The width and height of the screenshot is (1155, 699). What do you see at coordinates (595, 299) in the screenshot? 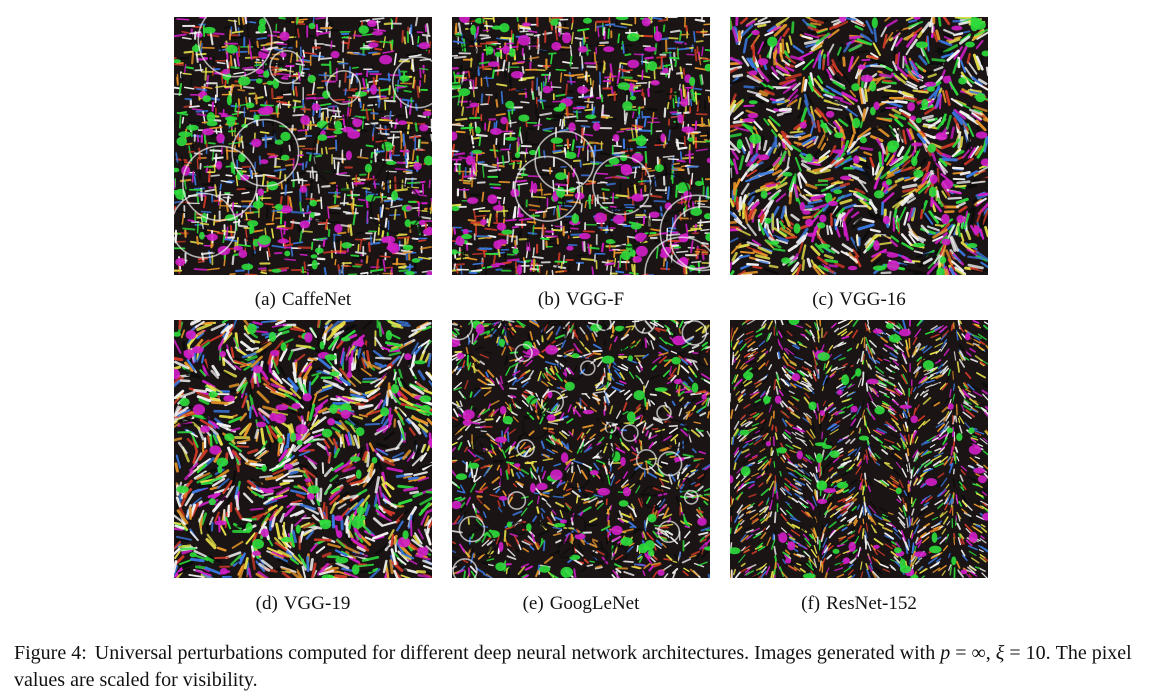
I see `subcaption-name: VGG-F` at bounding box center [595, 299].